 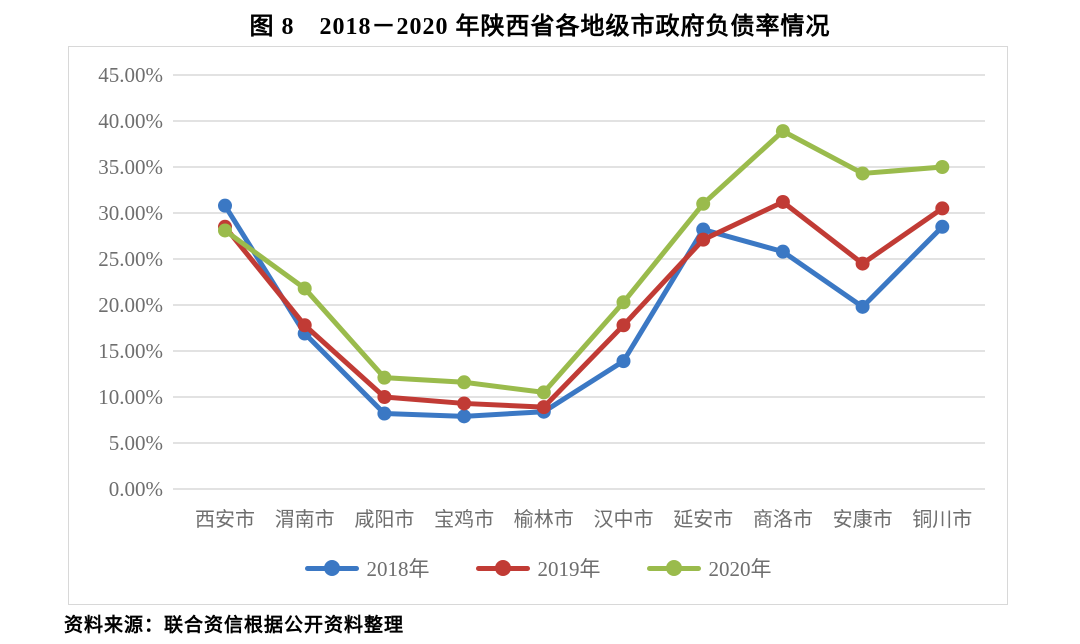 What do you see at coordinates (783, 519) in the screenshot?
I see `x-axis-category-label: 商洛市` at bounding box center [783, 519].